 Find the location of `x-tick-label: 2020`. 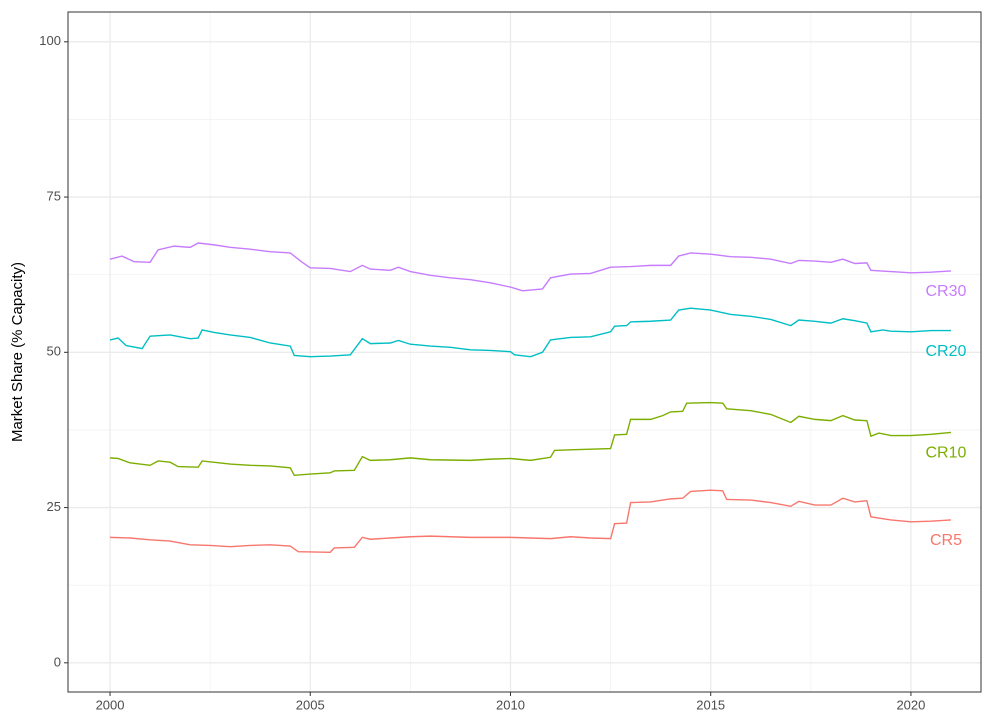

x-tick-label: 2020 is located at coordinates (910, 704).